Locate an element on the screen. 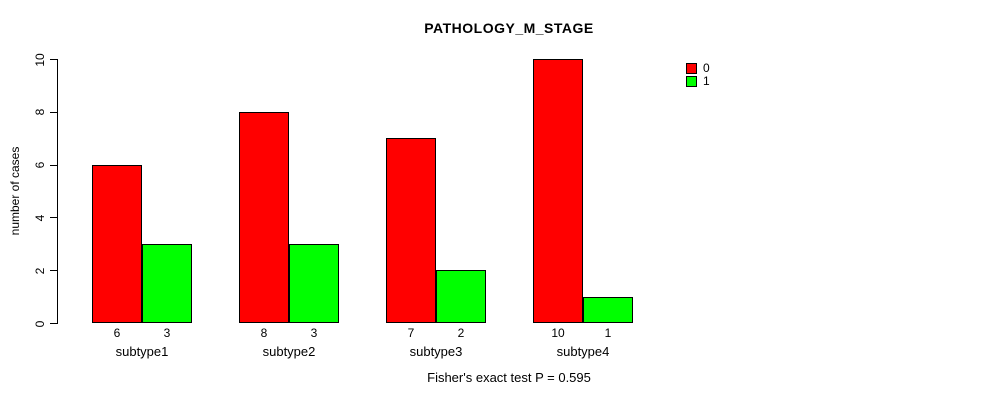  y-tick-label-text: 0 is located at coordinates (40, 323).